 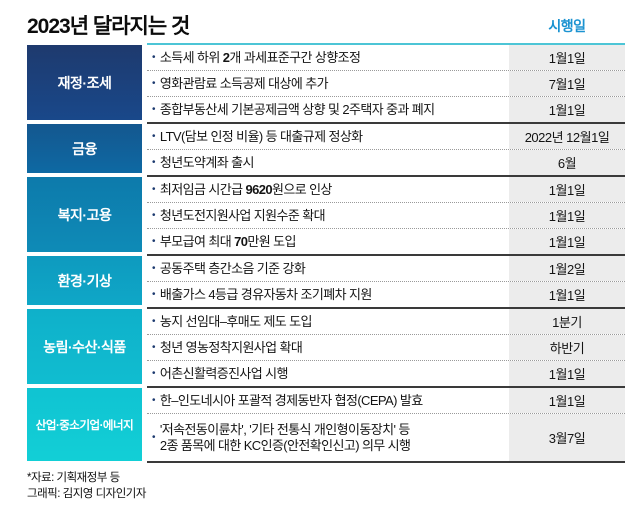 I want to click on row-text-cell: • 청년도전지원사업 지원수준 확대, so click(x=328, y=215).